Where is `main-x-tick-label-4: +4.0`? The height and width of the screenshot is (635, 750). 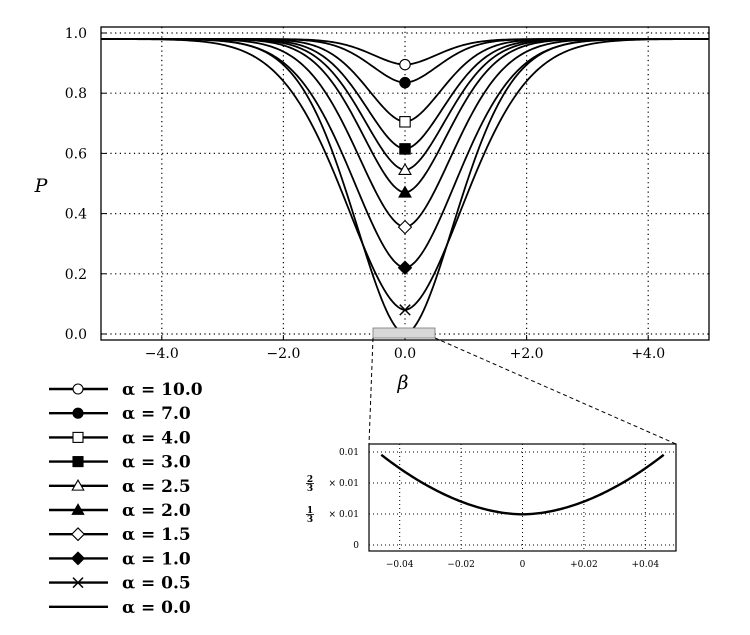
main-x-tick-label-4: +4.0 is located at coordinates (648, 354).